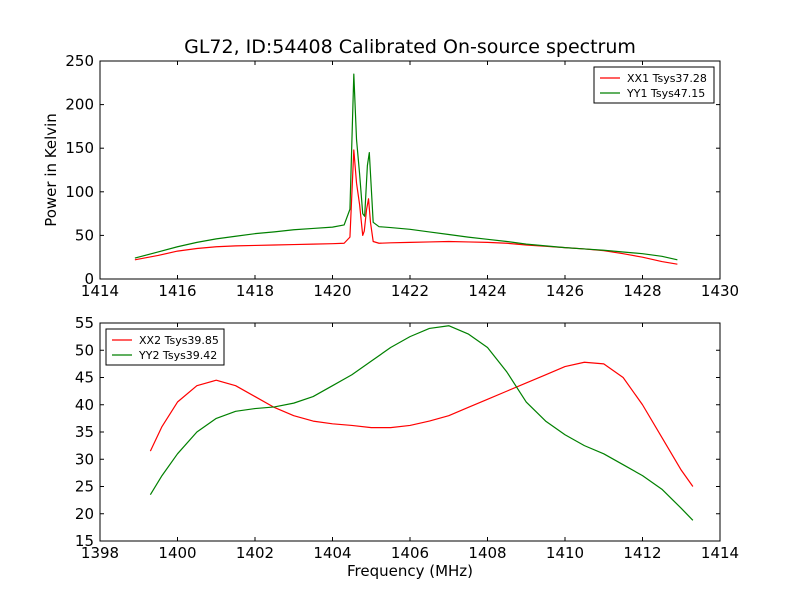 Image resolution: width=800 pixels, height=600 pixels. I want to click on x-tick-label: 1424, so click(487, 291).